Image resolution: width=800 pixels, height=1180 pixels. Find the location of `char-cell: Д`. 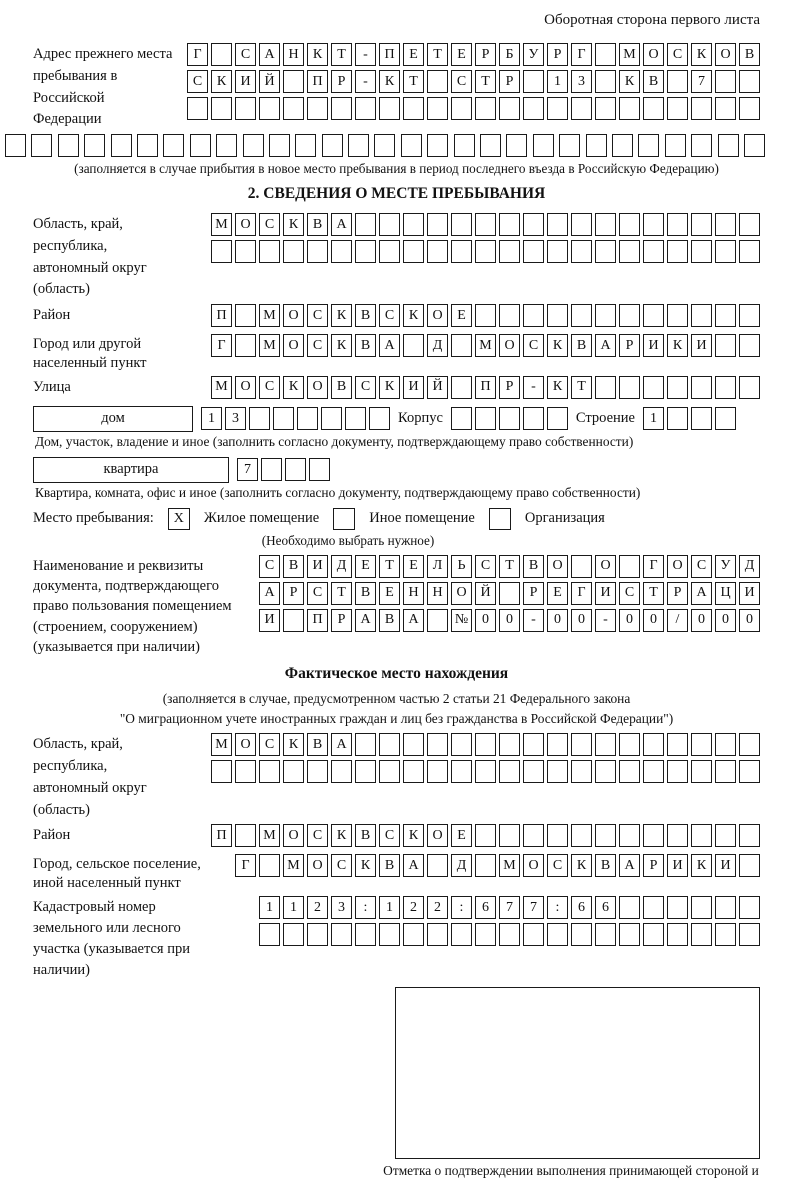

char-cell: Д is located at coordinates (461, 866).